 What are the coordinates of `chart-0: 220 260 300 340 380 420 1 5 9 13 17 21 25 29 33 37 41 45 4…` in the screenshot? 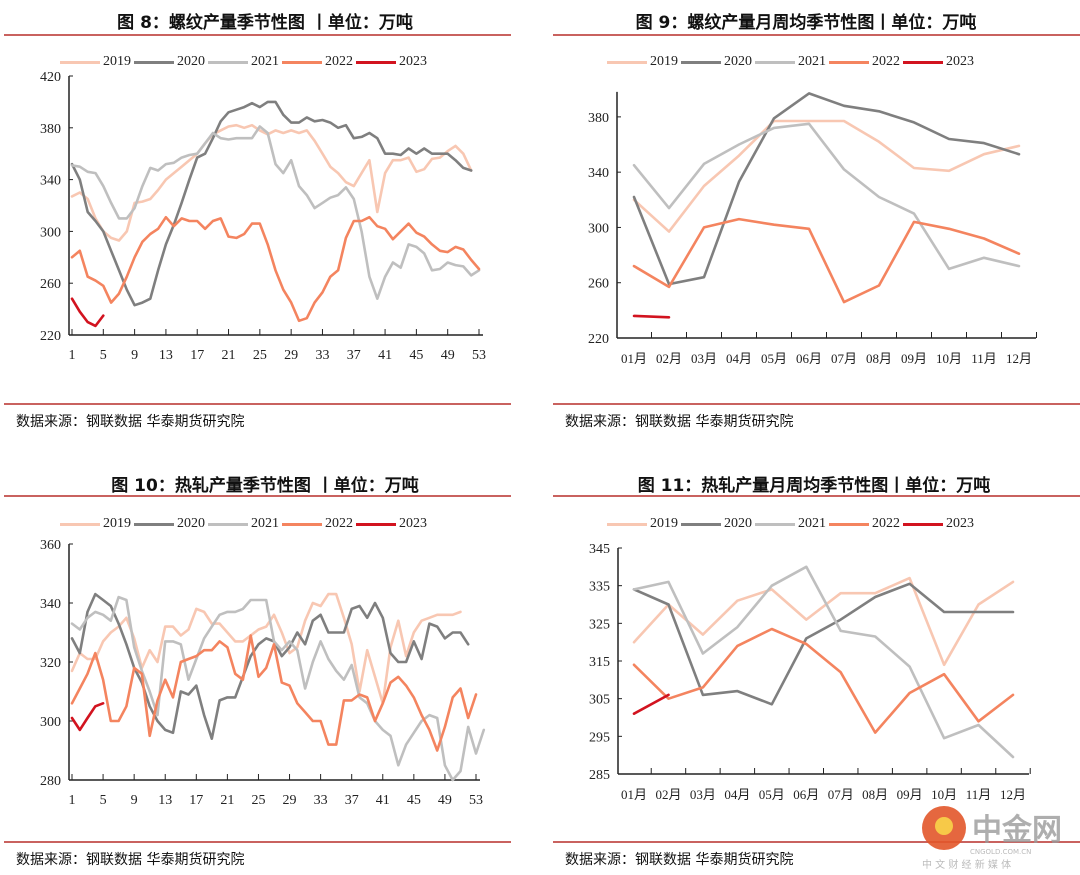 It's located at (263, 216).